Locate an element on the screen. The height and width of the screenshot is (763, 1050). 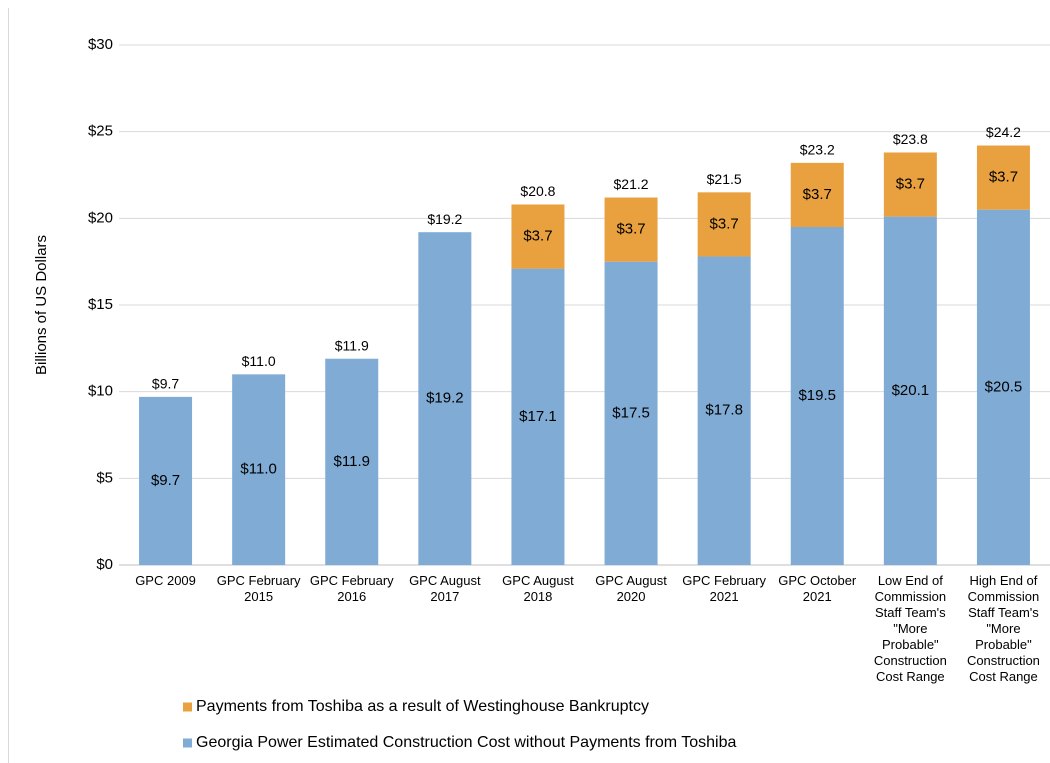
x-tick-label: GPC August 2018 is located at coordinates (538, 588).